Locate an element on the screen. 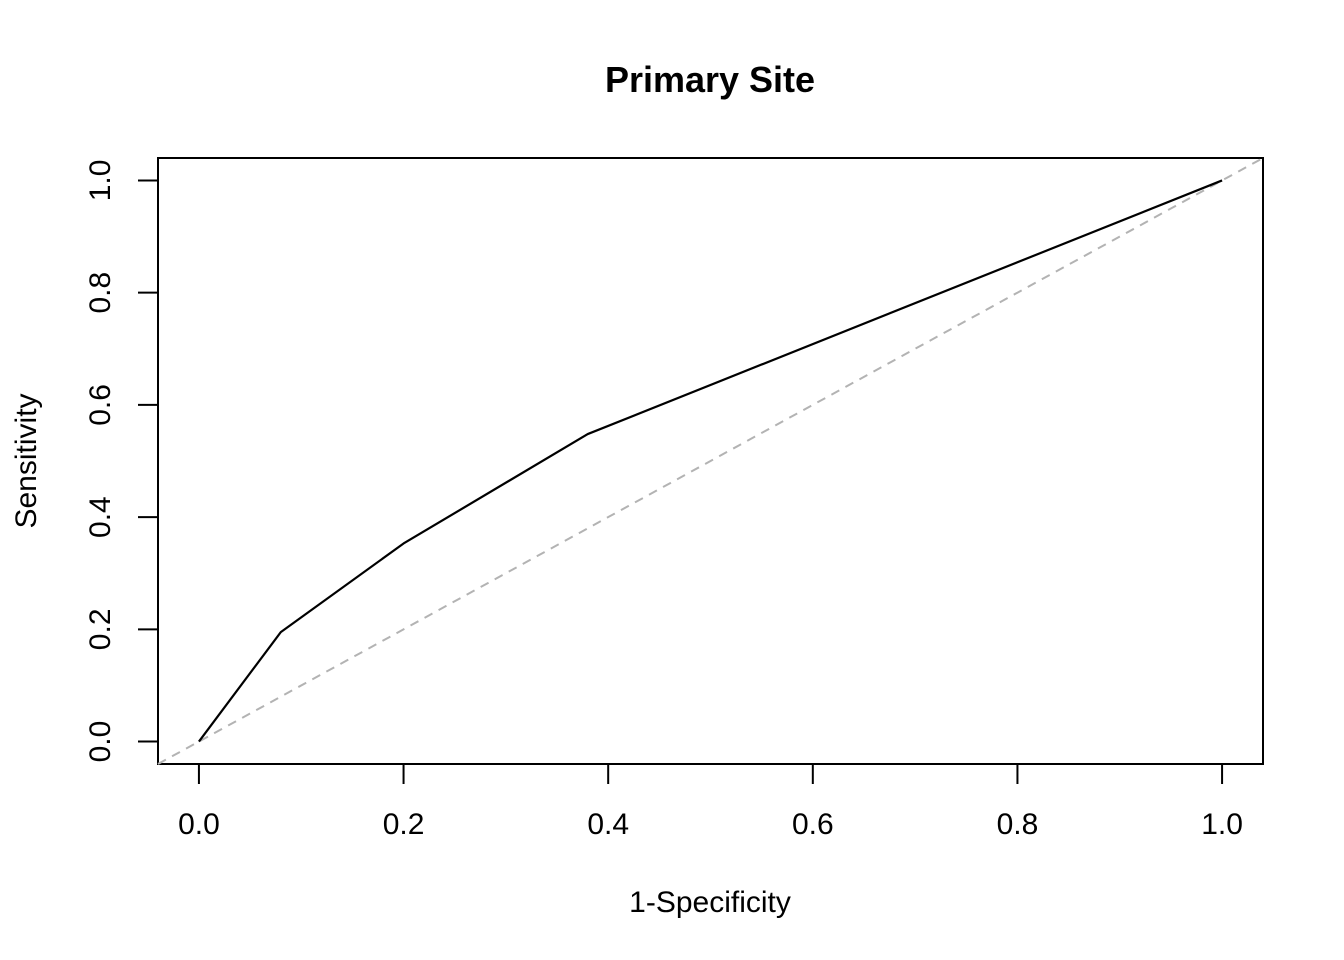 The height and width of the screenshot is (960, 1344). y-tick-label: 0.0 is located at coordinates (100, 742).